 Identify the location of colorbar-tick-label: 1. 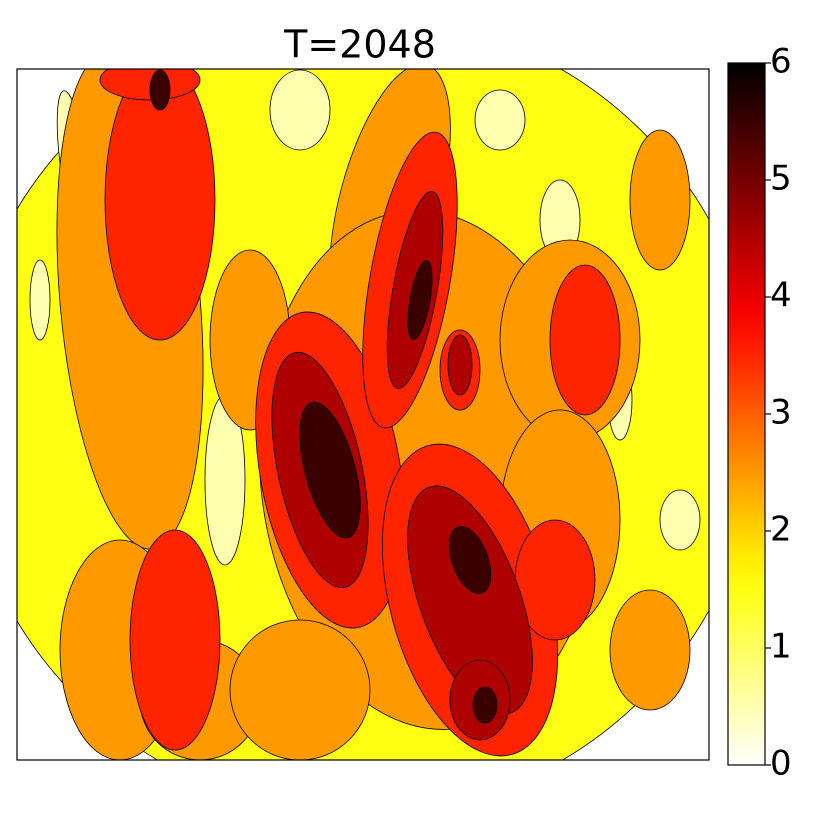
(781, 647).